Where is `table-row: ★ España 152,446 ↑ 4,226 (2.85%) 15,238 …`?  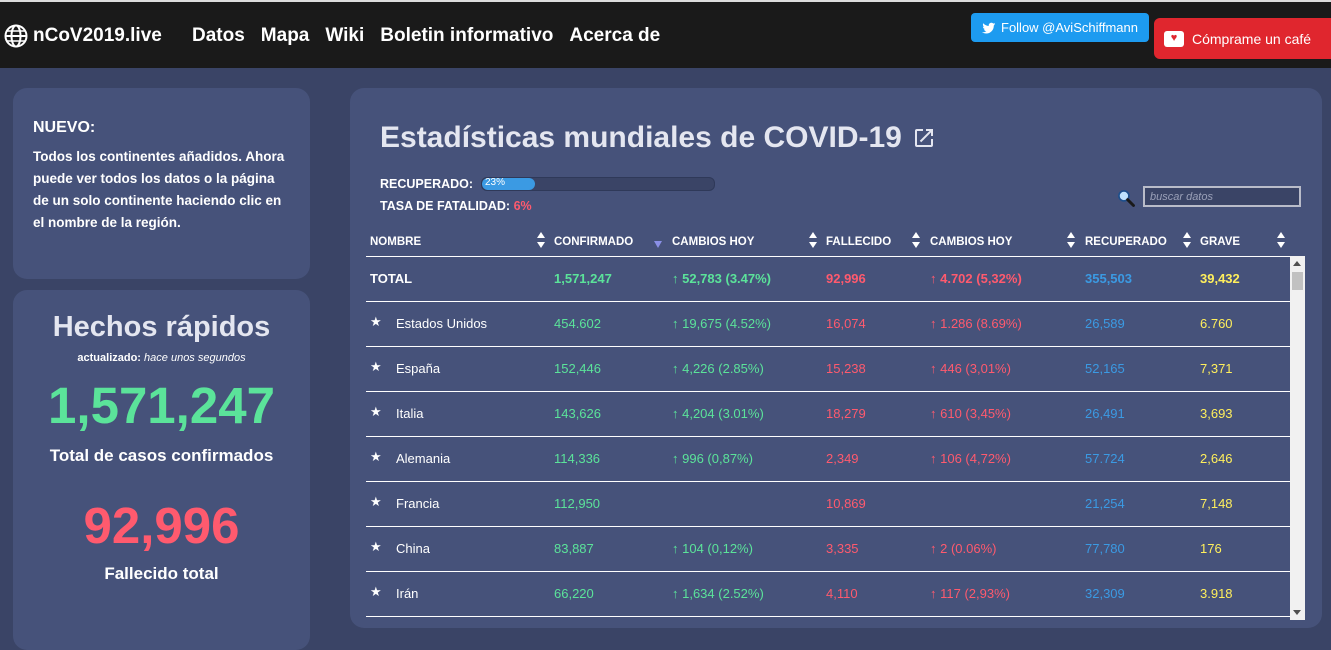
table-row: ★ España 152,446 ↑ 4,226 (2.85%) 15,238 … is located at coordinates (830, 369).